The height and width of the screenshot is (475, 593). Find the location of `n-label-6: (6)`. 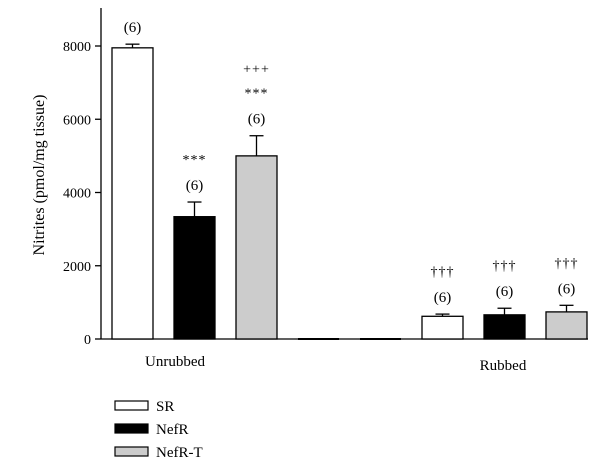

n-label-6: (6) is located at coordinates (505, 292).